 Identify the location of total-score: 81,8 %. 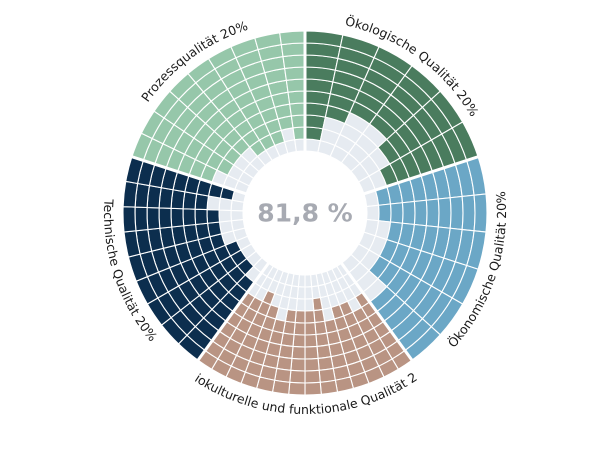
(304, 213).